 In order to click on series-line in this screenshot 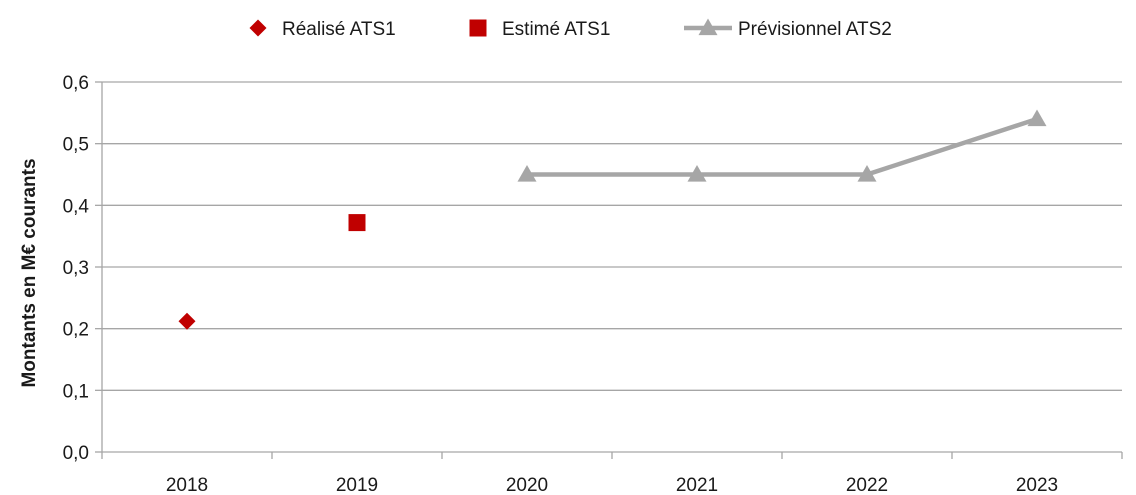, I will do `click(782, 146)`.